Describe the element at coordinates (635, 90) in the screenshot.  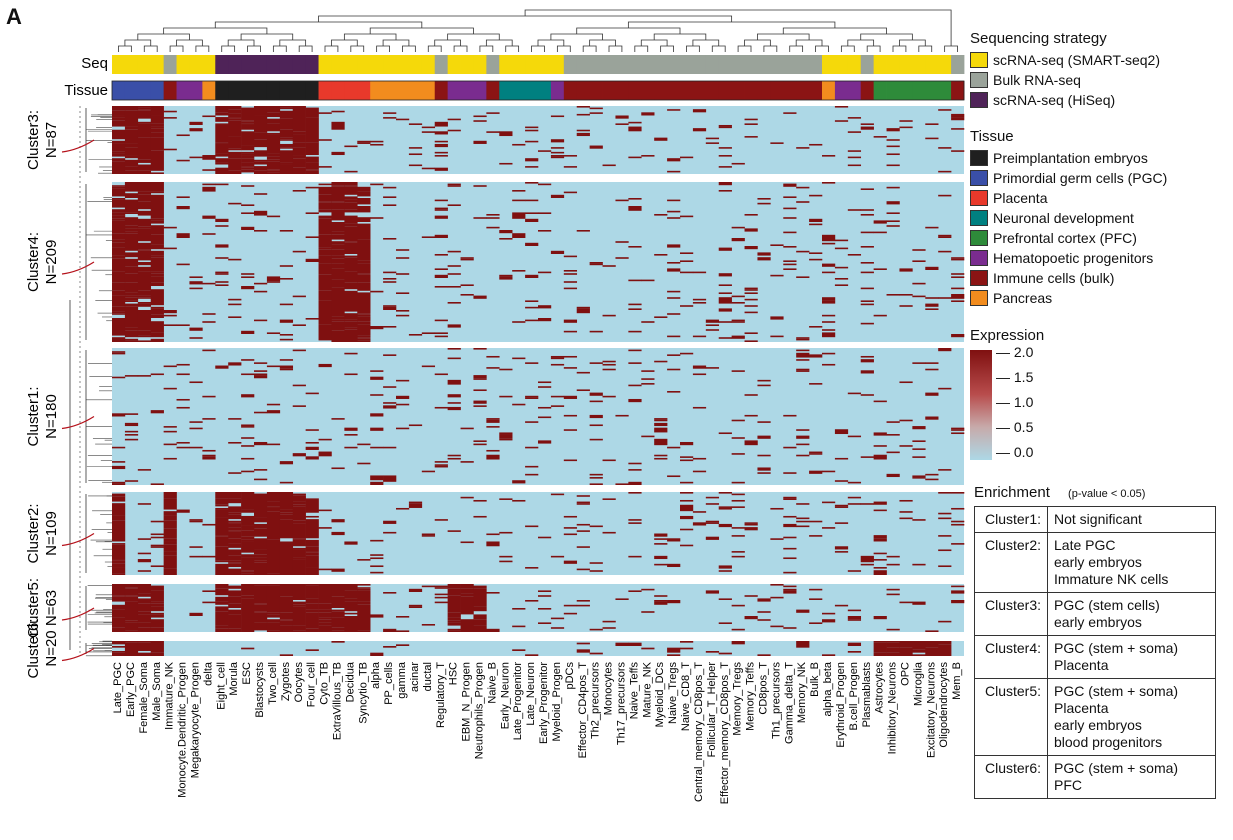
I see `tissue-cell-Naive_Teffs` at that location.